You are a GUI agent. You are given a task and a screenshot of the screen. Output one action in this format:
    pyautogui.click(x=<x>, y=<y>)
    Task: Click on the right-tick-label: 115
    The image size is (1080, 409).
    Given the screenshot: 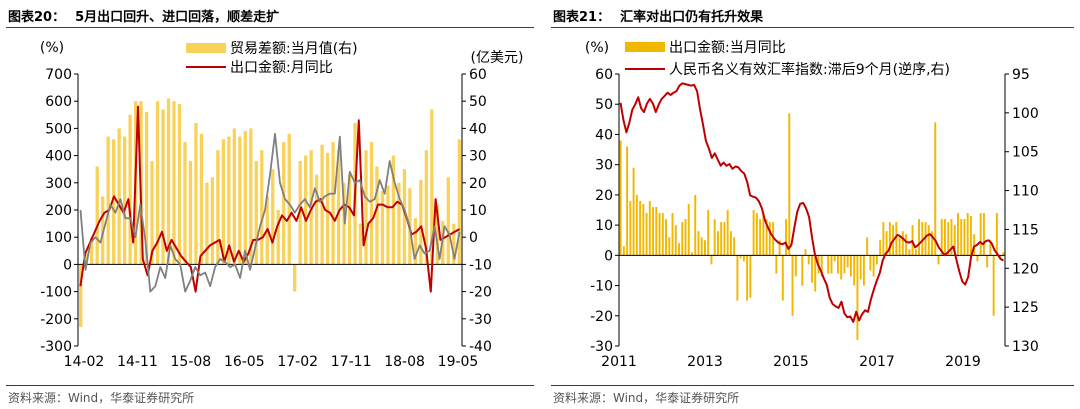 What is the action you would take?
    pyautogui.click(x=1025, y=230)
    